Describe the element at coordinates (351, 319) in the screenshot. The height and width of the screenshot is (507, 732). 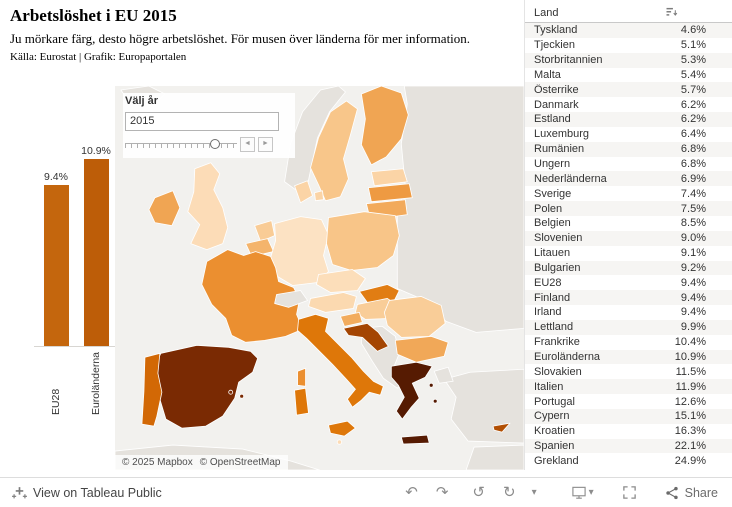
I see `map-country-slovenien` at that location.